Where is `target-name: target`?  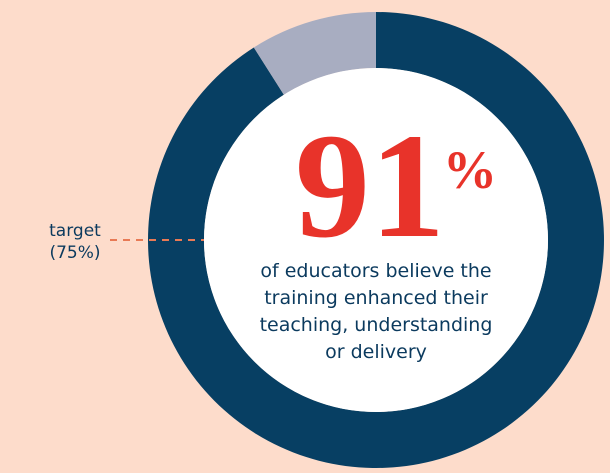
target-name: target is located at coordinates (75, 231).